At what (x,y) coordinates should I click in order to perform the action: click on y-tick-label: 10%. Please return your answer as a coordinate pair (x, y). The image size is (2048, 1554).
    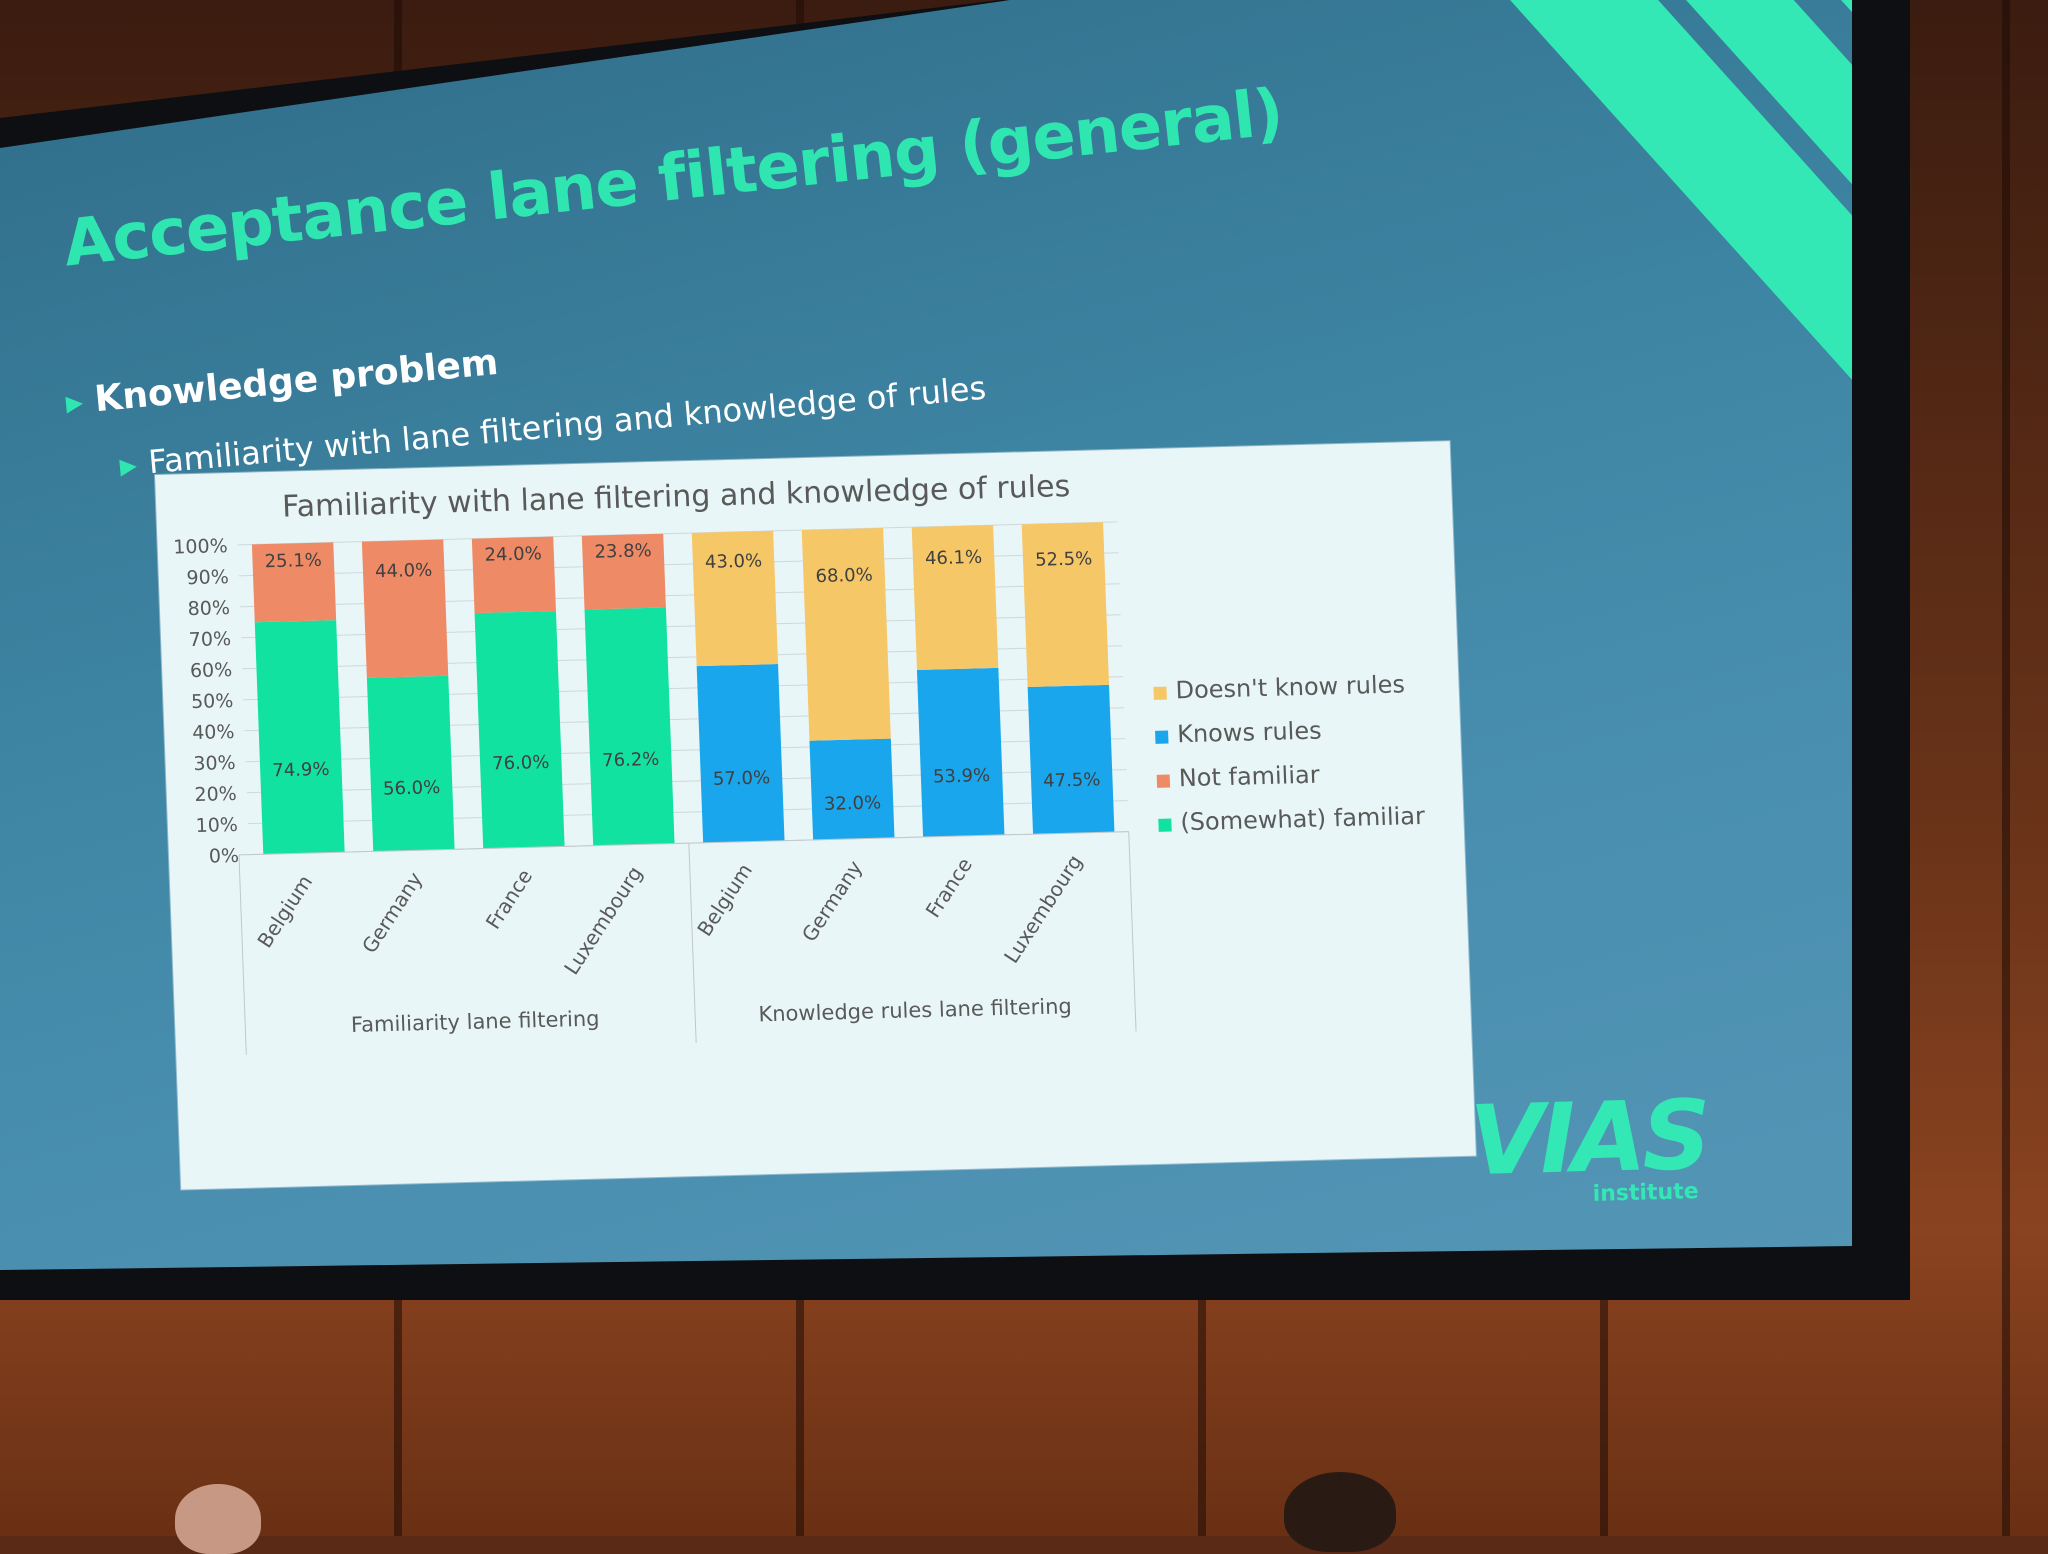
    Looking at the image, I should click on (216, 825).